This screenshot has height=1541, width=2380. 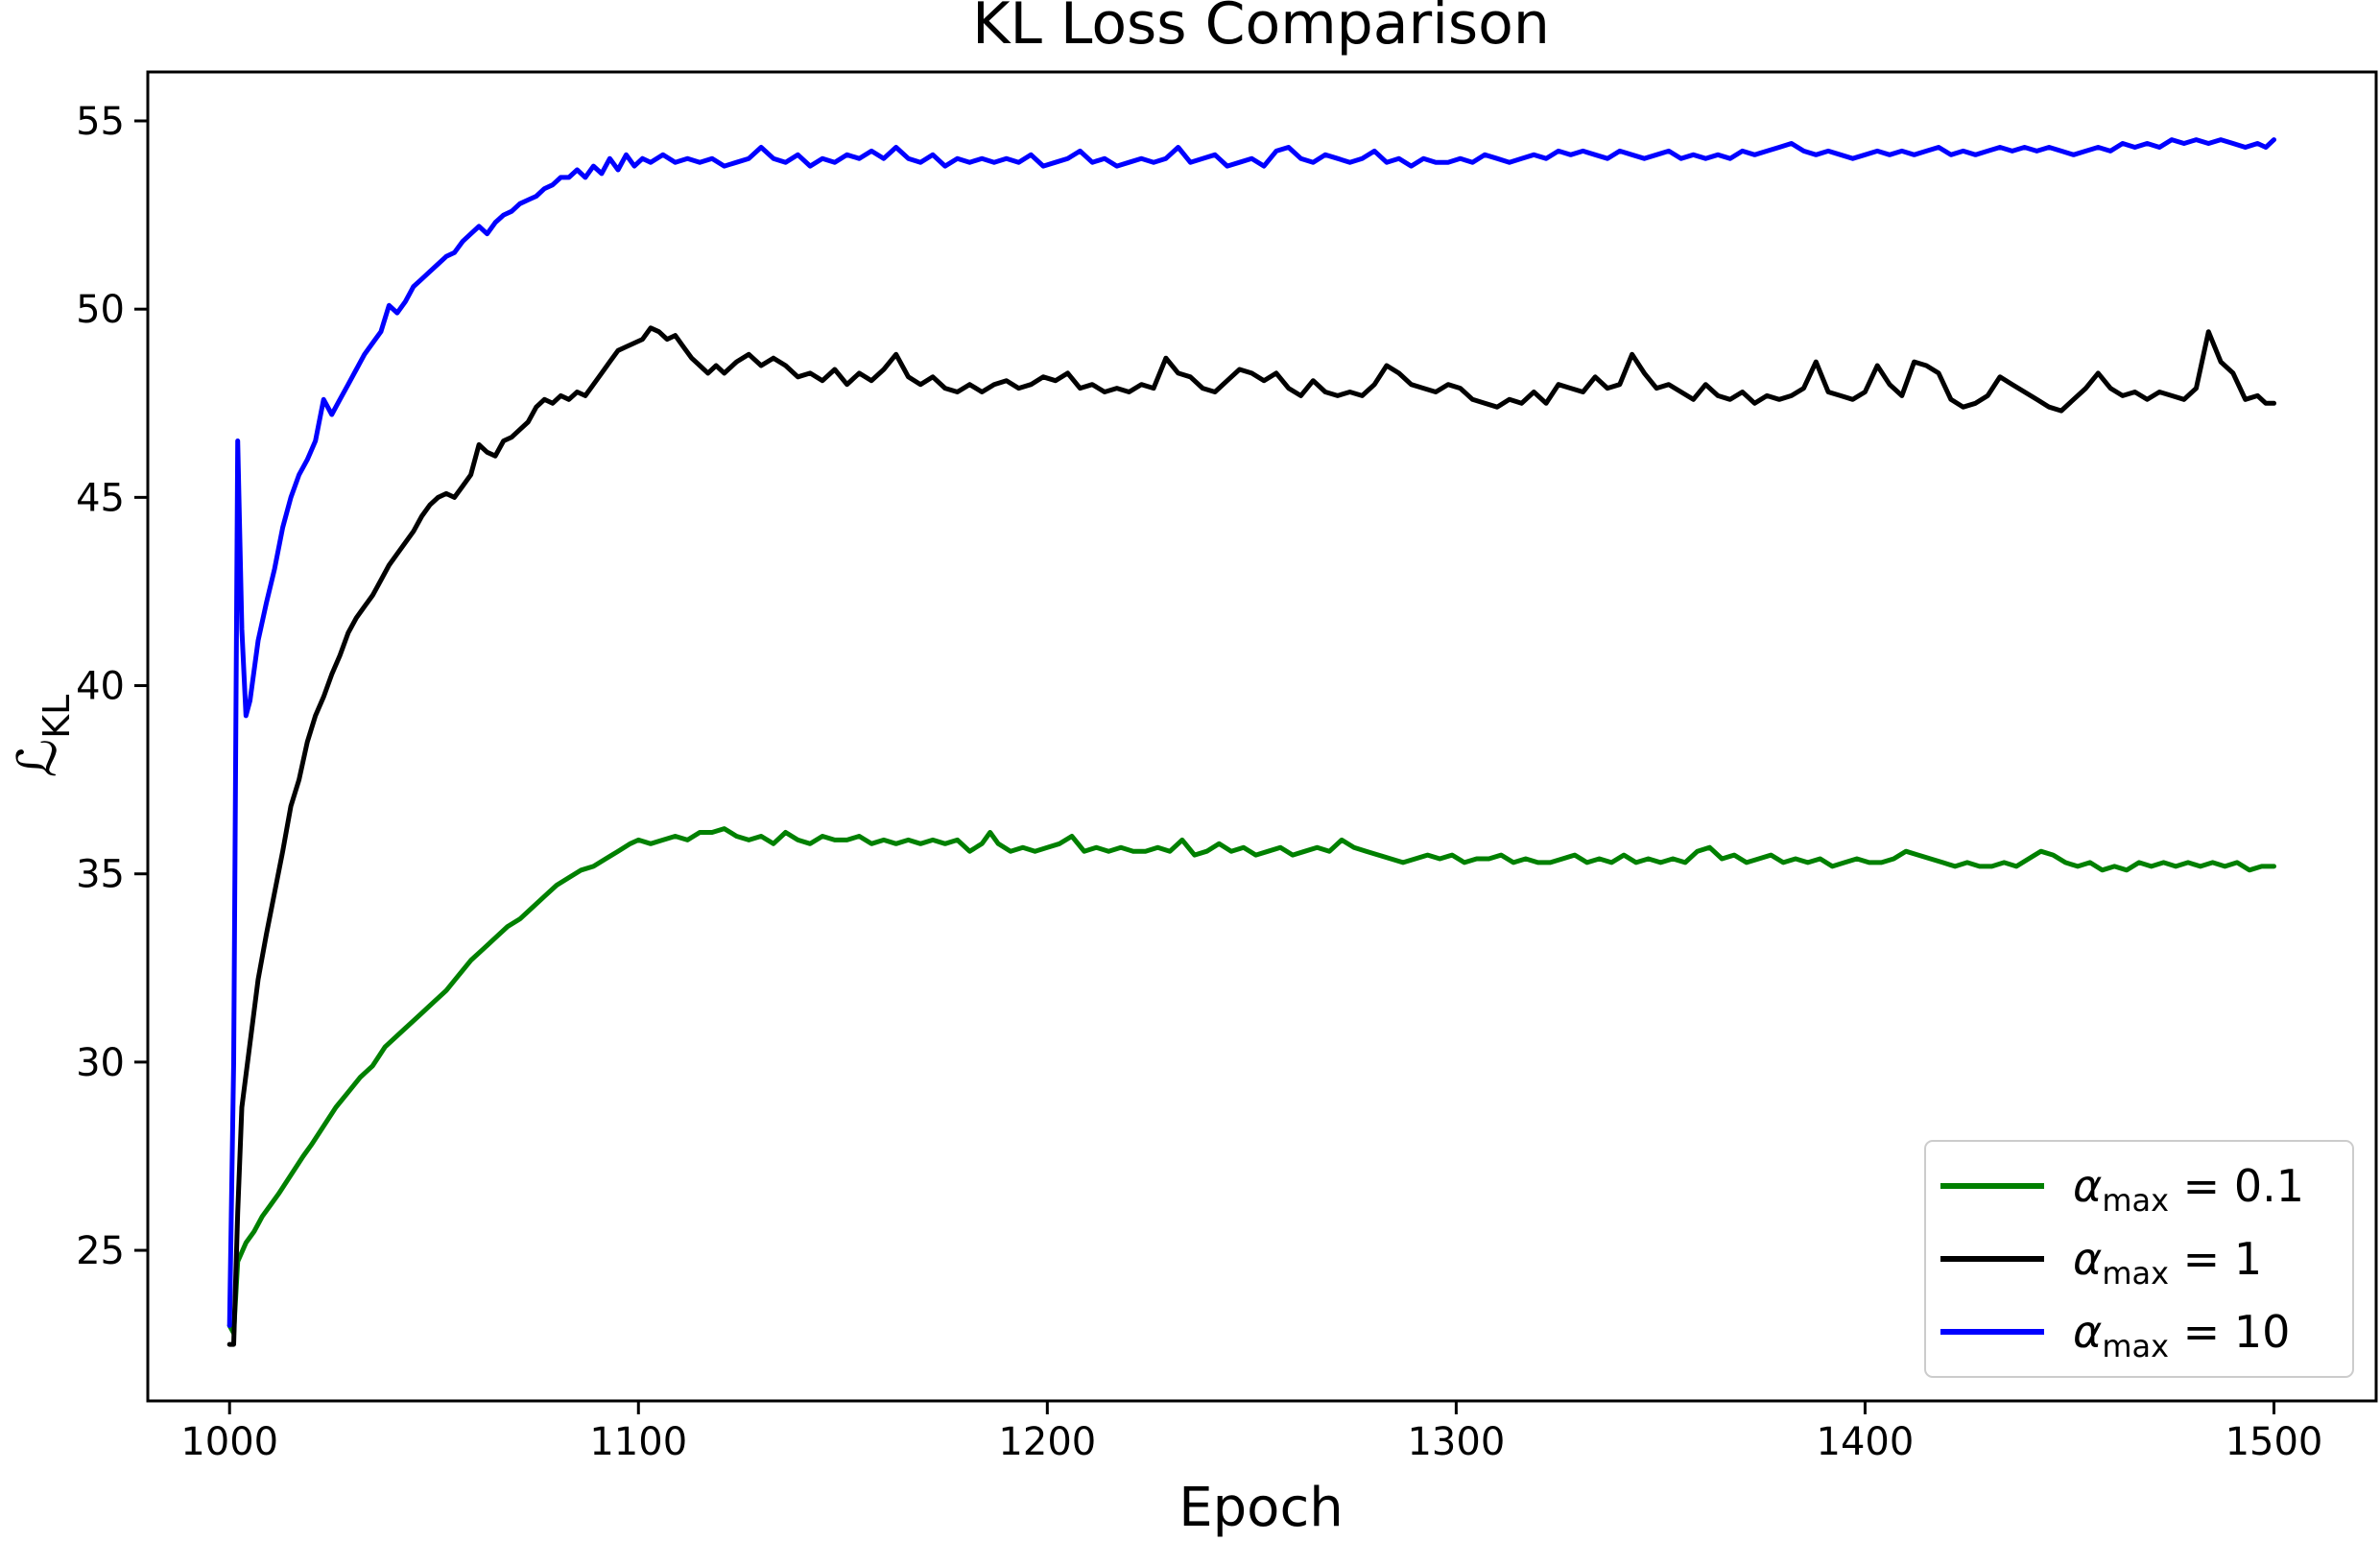 I want to click on y-axis-label-main: ℒ, so click(x=38, y=758).